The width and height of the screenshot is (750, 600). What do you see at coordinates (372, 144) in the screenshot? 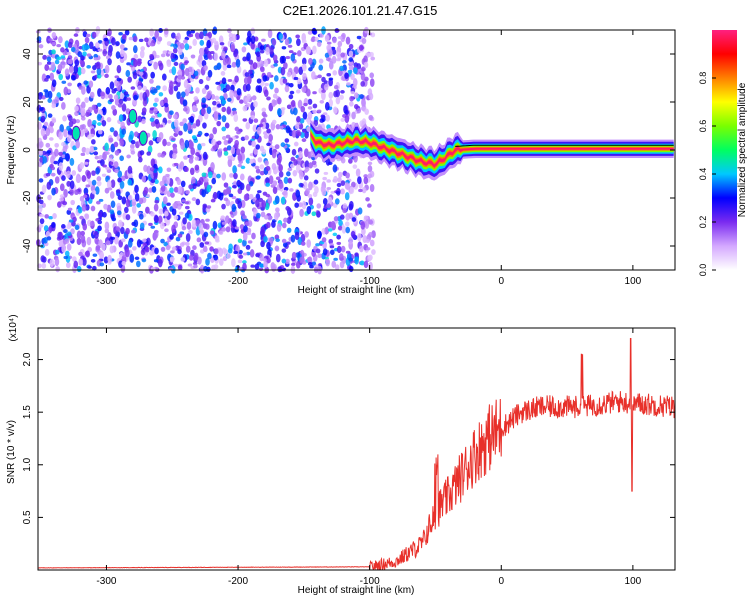
I see `spectrogram-ridge` at bounding box center [372, 144].